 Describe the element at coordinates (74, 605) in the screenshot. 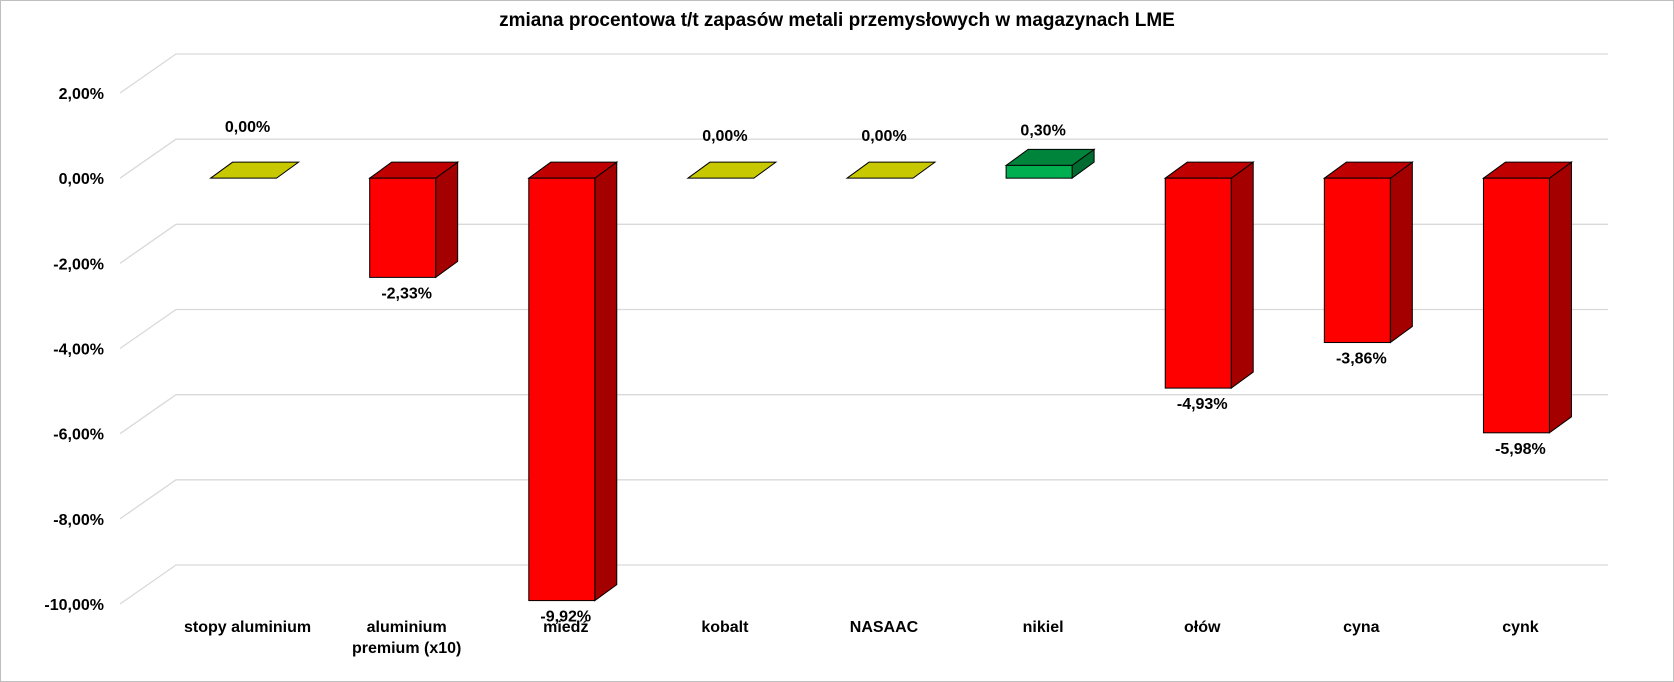

I see `y-tick-label: -10,00%` at that location.